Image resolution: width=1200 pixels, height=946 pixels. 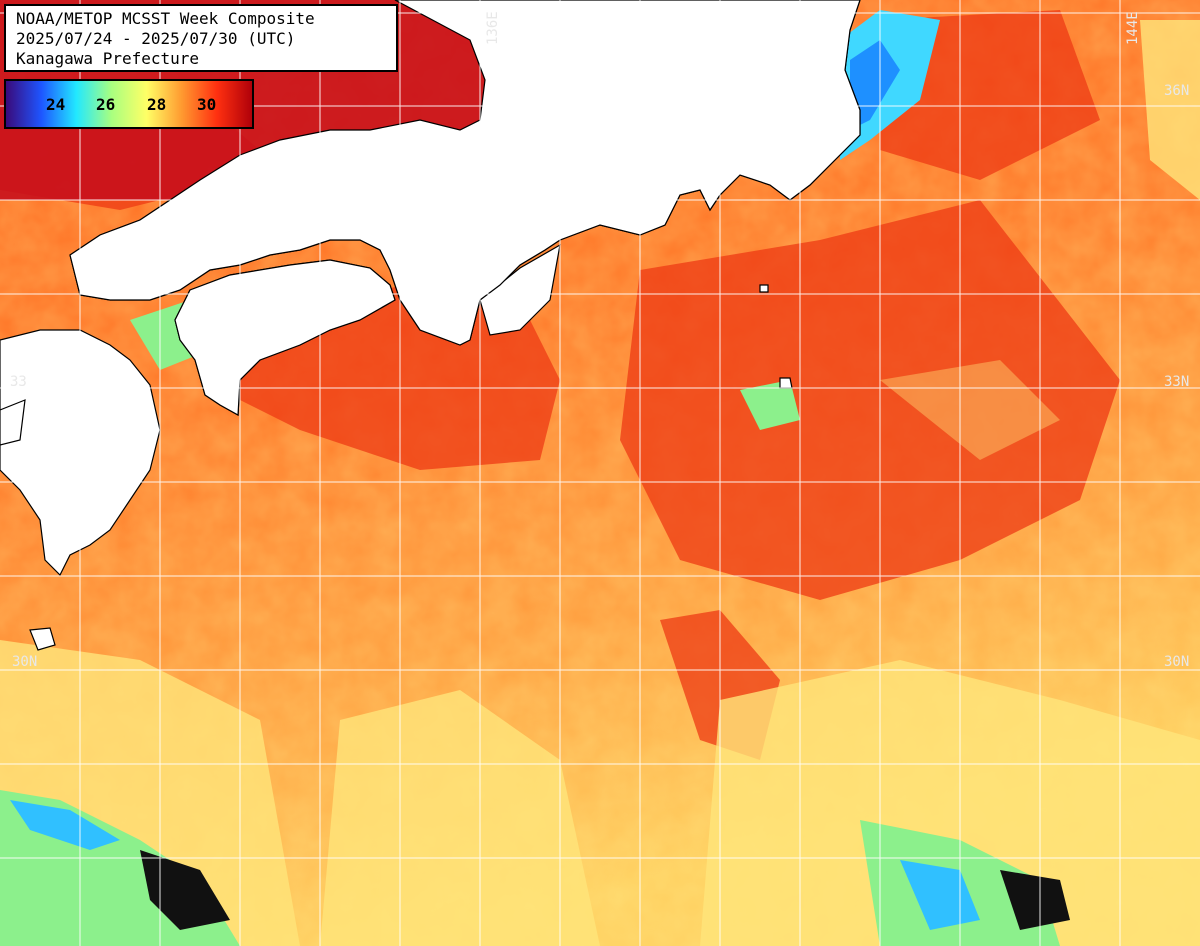 What do you see at coordinates (786, 383) in the screenshot?
I see `island-c` at bounding box center [786, 383].